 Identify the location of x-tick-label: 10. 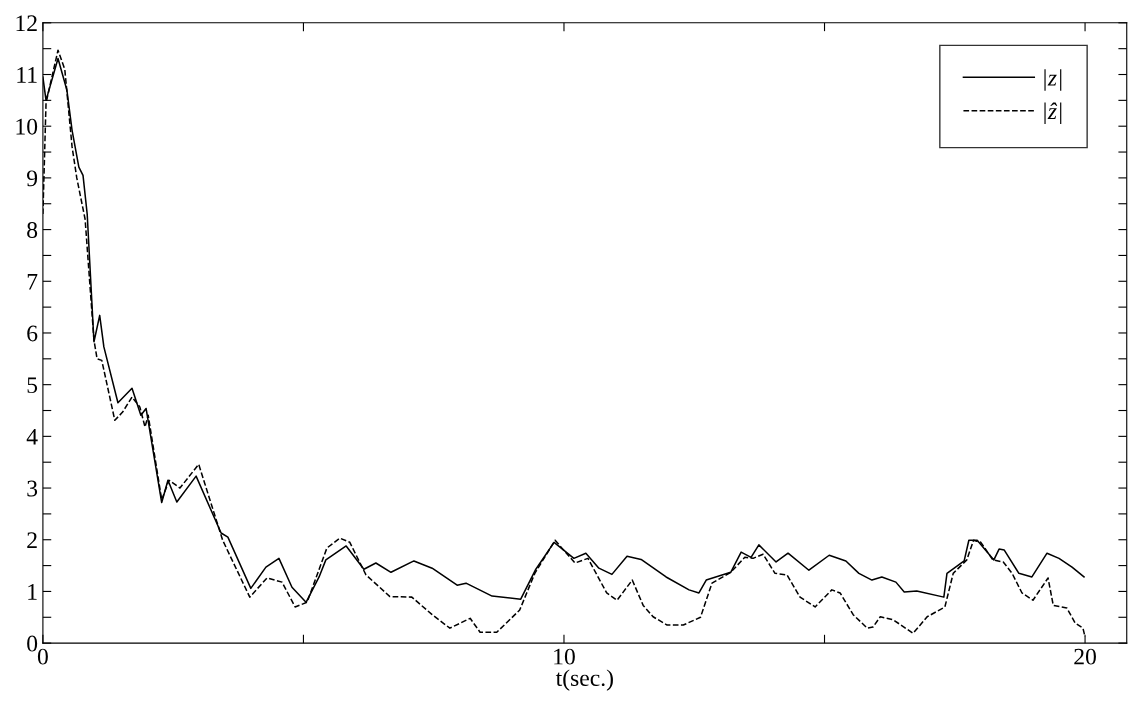
(564, 656).